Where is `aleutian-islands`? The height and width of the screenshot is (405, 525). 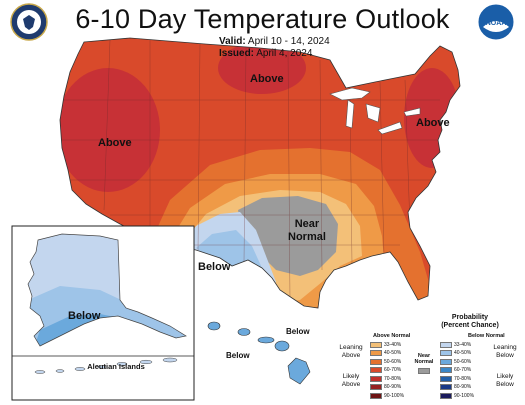 aleutian-islands is located at coordinates (106, 365).